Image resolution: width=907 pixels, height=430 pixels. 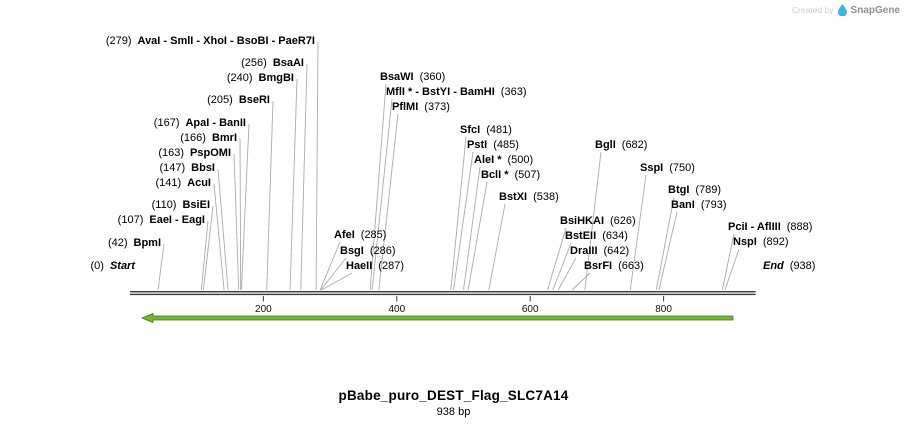 What do you see at coordinates (842, 10) in the screenshot?
I see `snapgene-logo-icon` at bounding box center [842, 10].